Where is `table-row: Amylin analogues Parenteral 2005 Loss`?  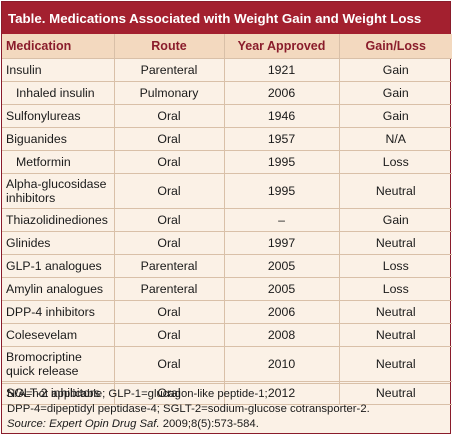
table-row: Amylin analogues Parenteral 2005 Loss is located at coordinates (227, 289).